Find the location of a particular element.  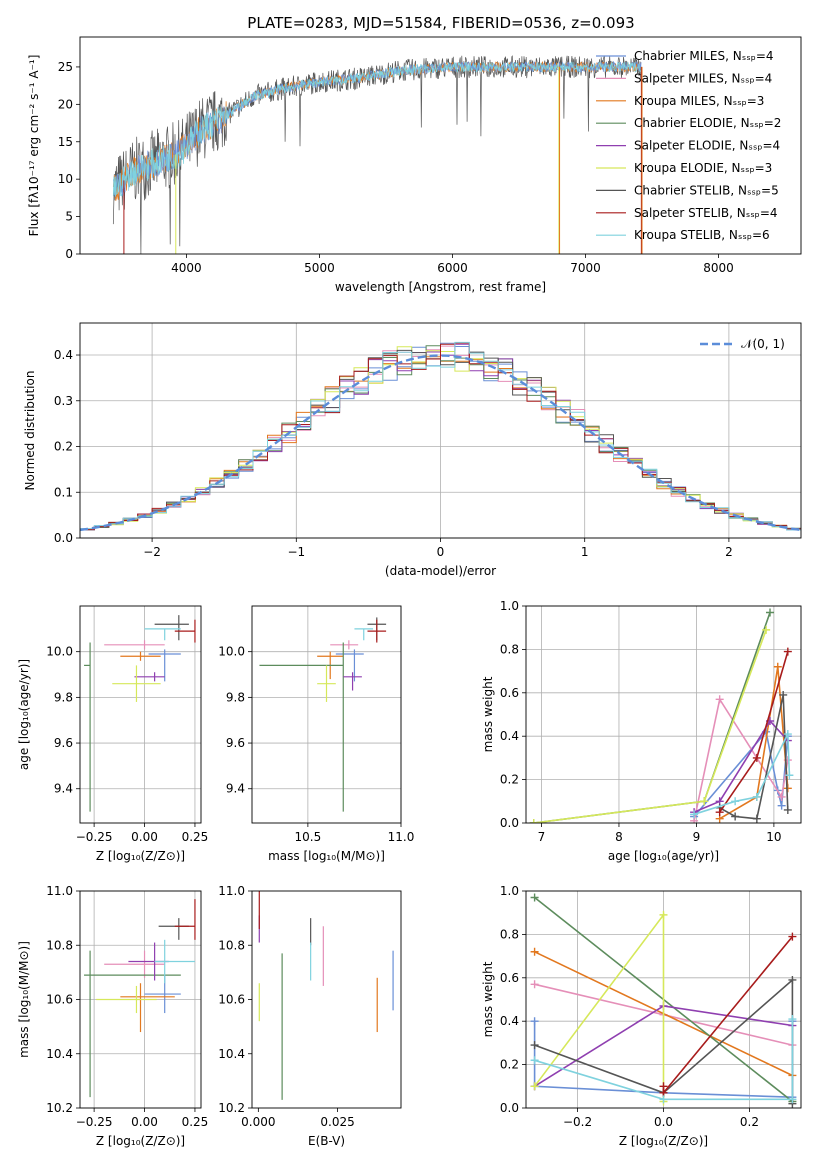

x-tick-label: 0.2 is located at coordinates (749, 1122).